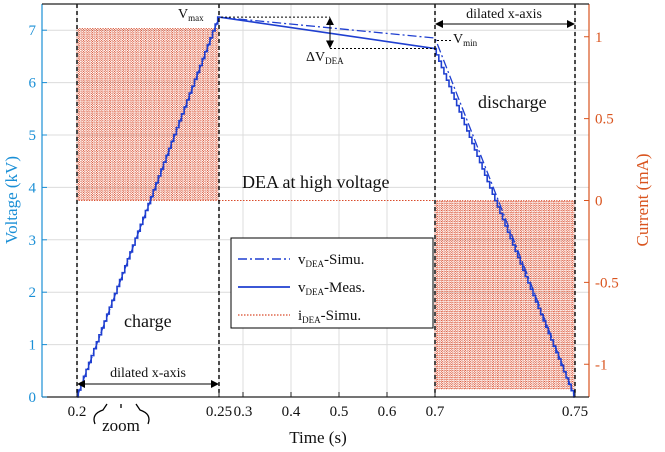 The height and width of the screenshot is (452, 665). Describe the element at coordinates (148, 373) in the screenshot. I see `dilated-axis-label-left: dilated x-axis` at that location.